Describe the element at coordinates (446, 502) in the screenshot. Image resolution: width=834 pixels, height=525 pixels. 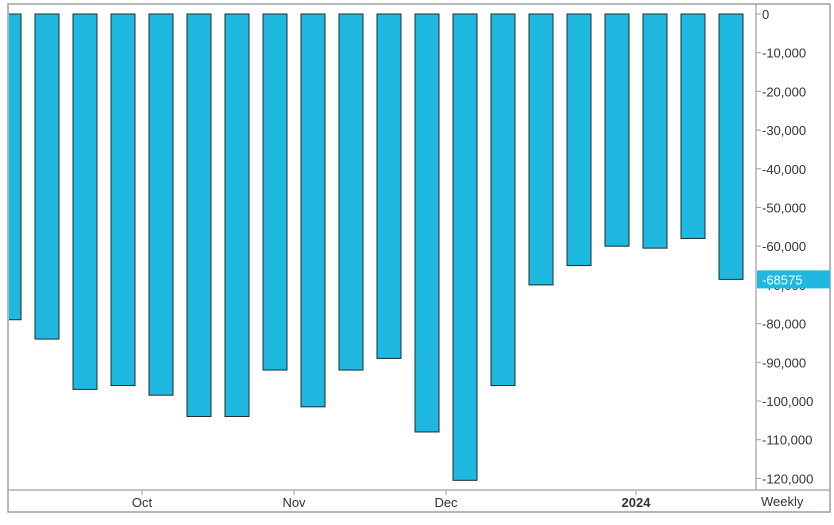
I see `x-tick-label: Dec` at that location.